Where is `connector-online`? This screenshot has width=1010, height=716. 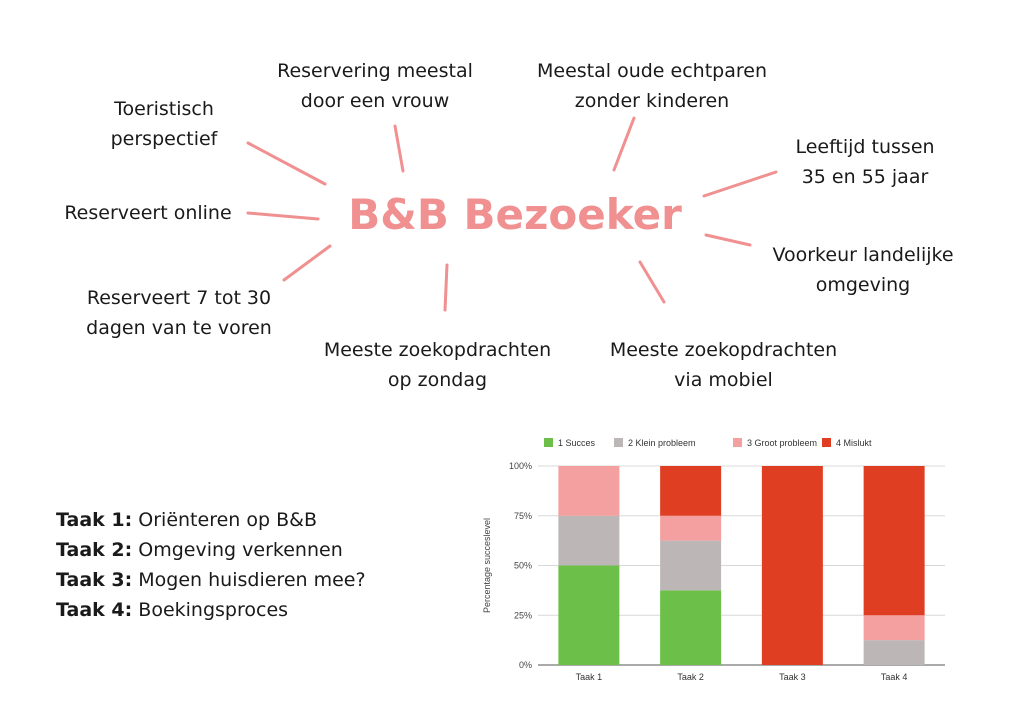 connector-online is located at coordinates (283, 216).